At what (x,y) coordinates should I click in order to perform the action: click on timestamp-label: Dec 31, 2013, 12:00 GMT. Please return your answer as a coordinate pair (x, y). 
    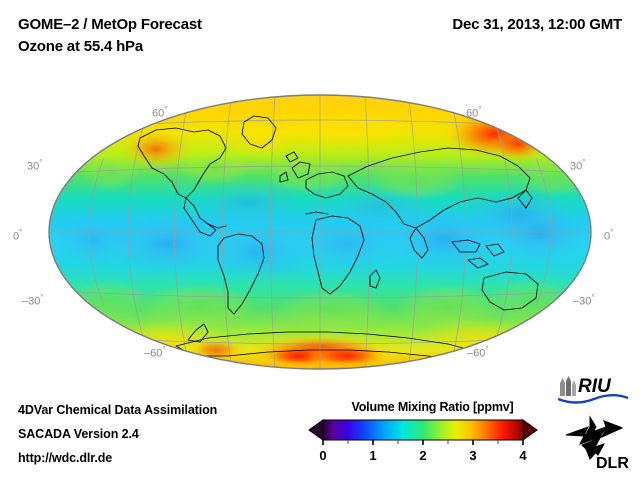
    Looking at the image, I should click on (537, 24).